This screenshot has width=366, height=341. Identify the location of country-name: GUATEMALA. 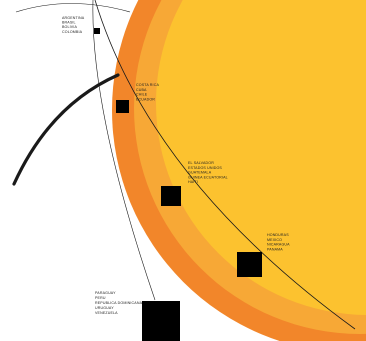
(200, 173).